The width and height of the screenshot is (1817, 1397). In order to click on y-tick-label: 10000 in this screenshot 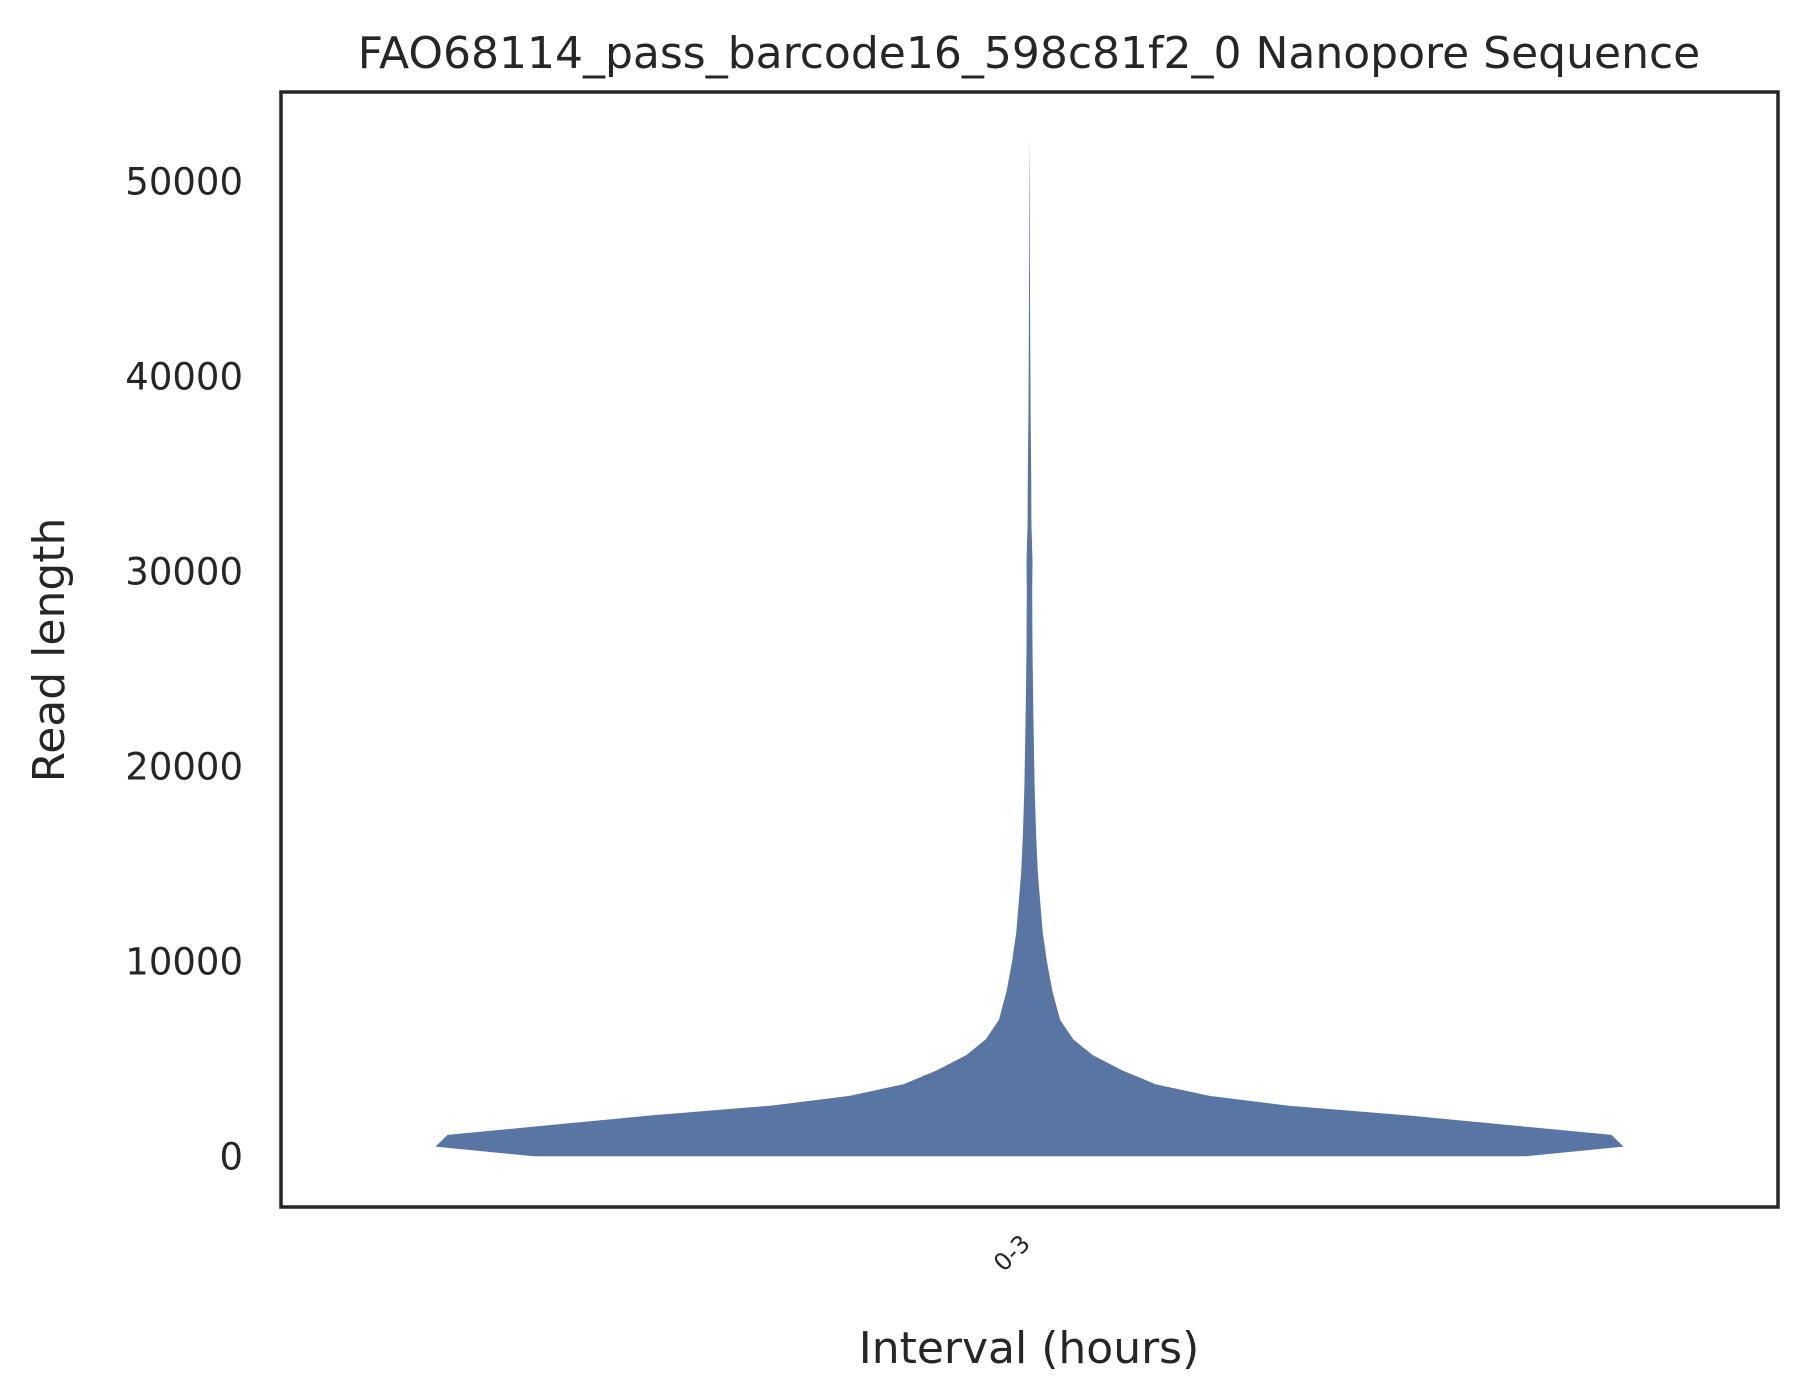, I will do `click(184, 961)`.